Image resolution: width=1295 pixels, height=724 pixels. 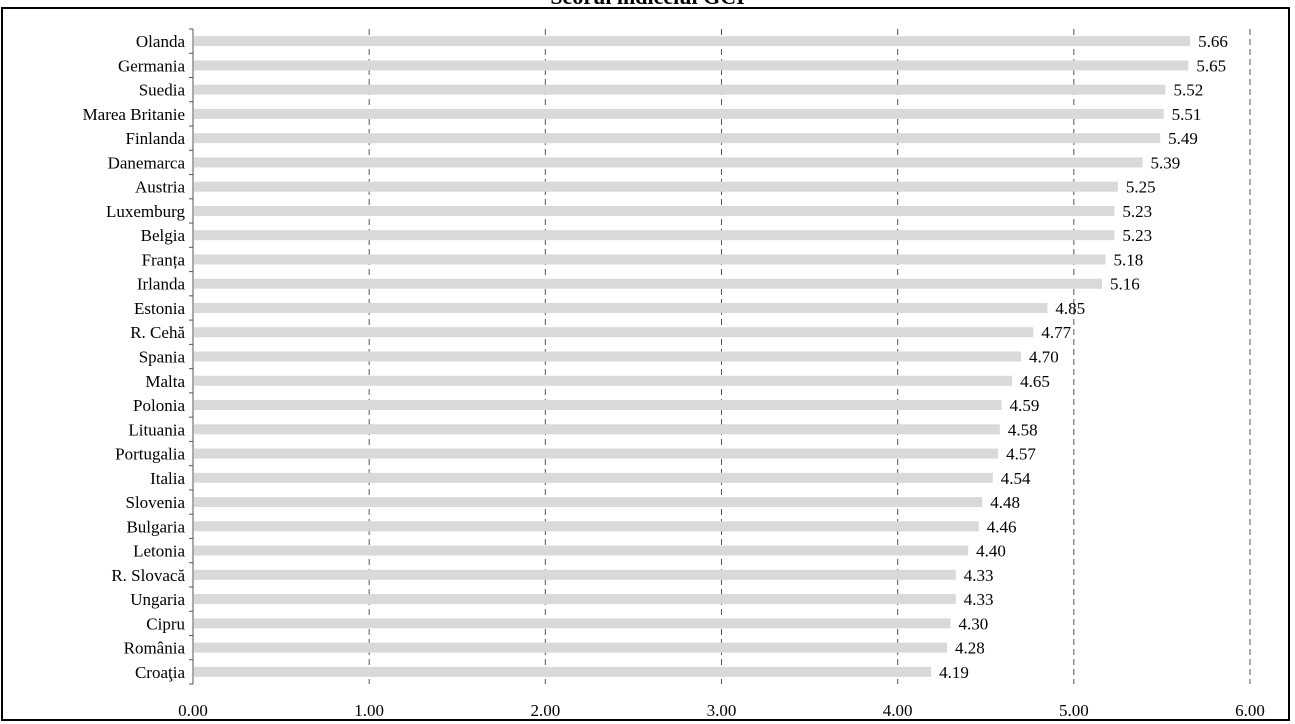 I want to click on category-label: R. Cehă, so click(x=157, y=332).